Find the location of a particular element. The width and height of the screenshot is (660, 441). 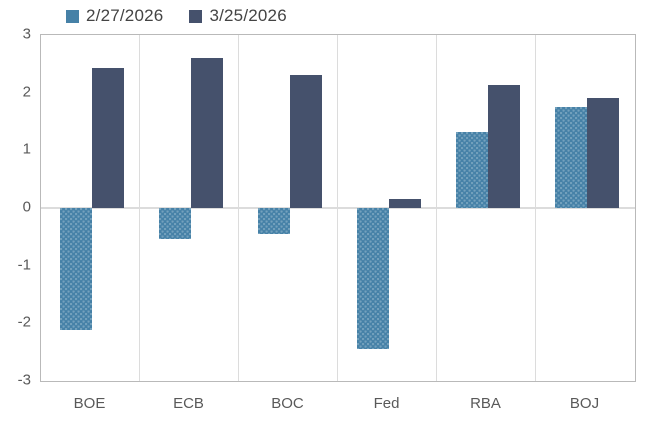

x-axis-label-fed: Fed is located at coordinates (386, 403).